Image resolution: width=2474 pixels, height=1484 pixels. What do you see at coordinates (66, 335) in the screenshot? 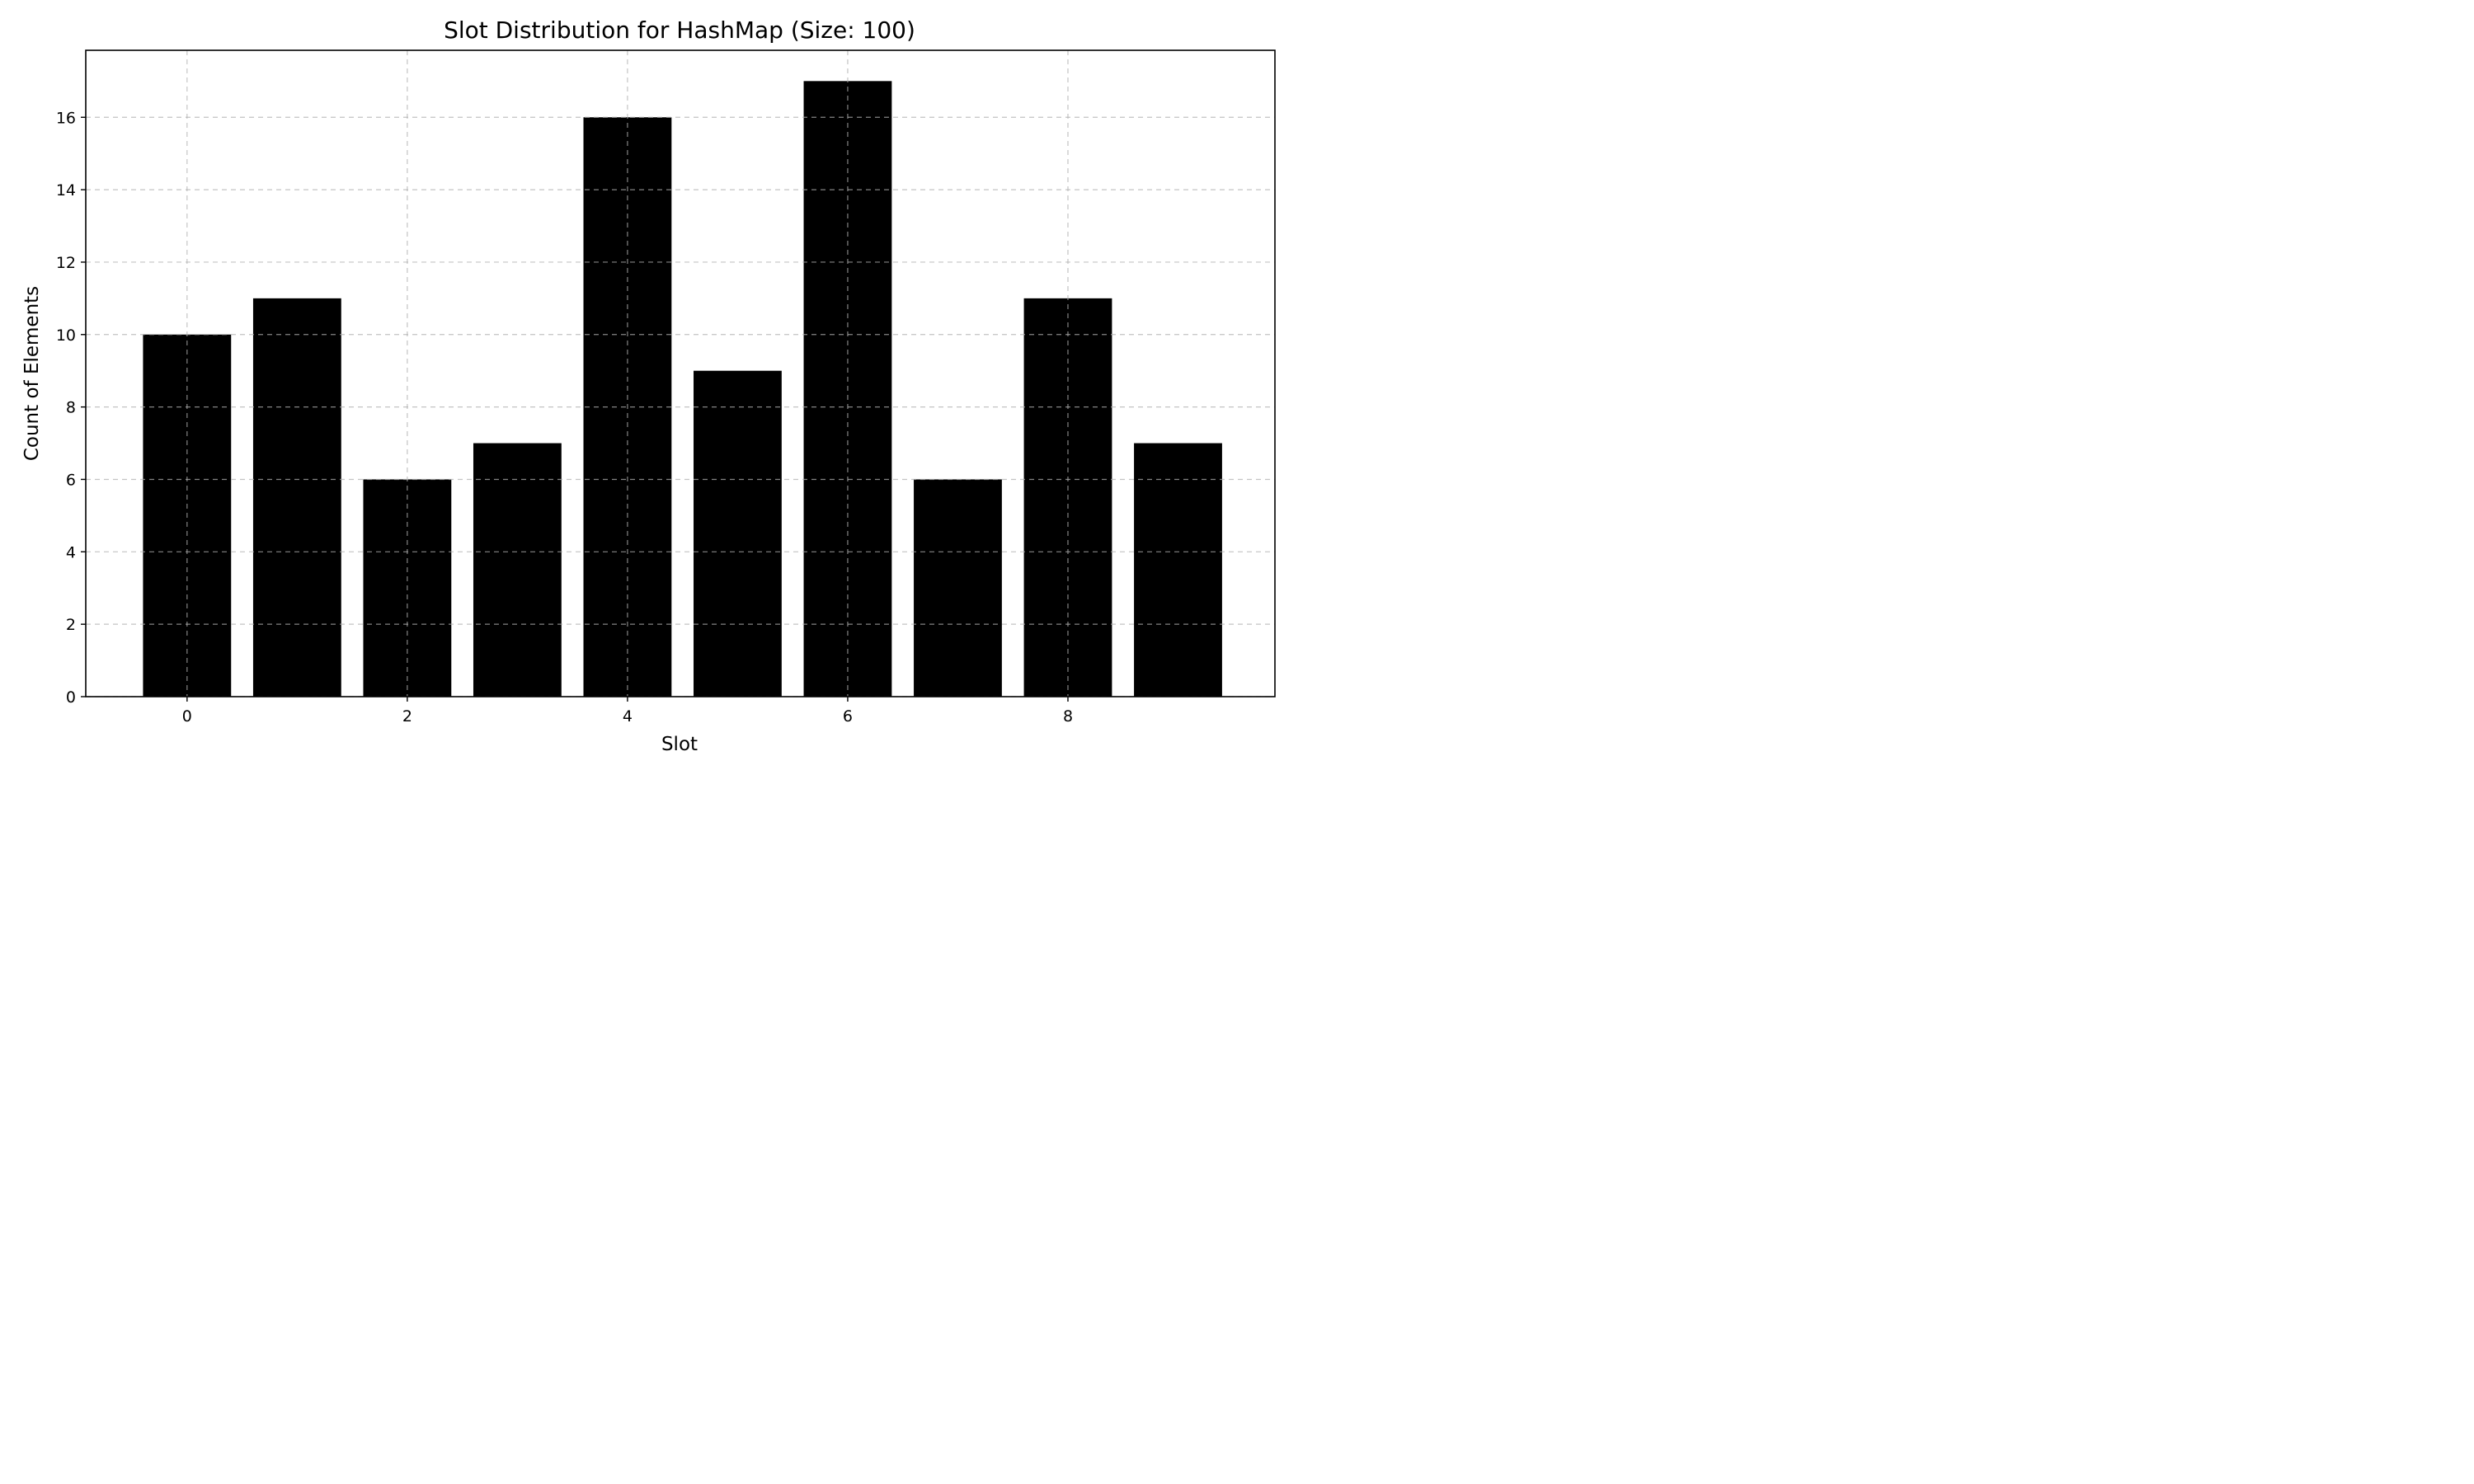
I see `y-tick-label-10: 10` at bounding box center [66, 335].